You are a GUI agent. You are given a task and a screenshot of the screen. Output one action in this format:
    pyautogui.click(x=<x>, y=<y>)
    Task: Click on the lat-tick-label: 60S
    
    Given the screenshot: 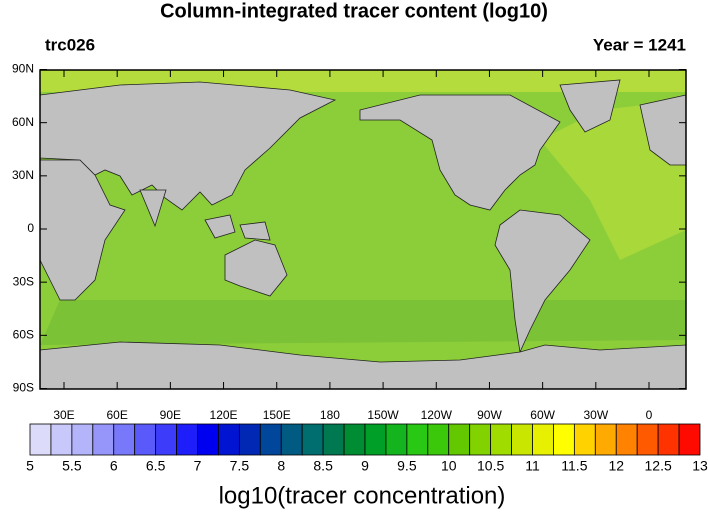 What is the action you would take?
    pyautogui.click(x=23, y=335)
    